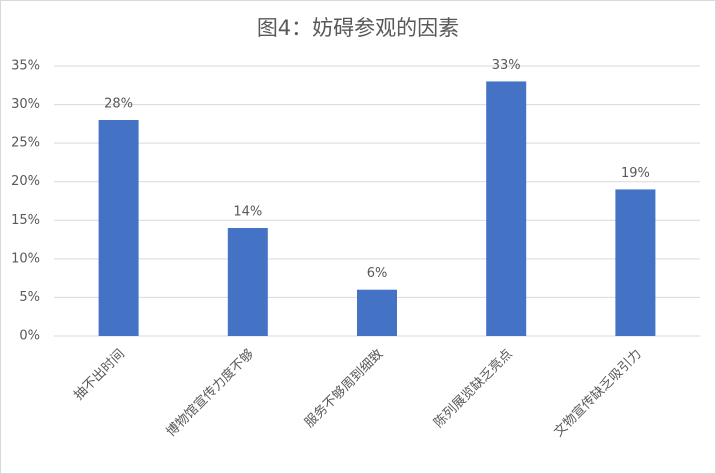  I want to click on y-tick-label: 5%, so click(29, 297).